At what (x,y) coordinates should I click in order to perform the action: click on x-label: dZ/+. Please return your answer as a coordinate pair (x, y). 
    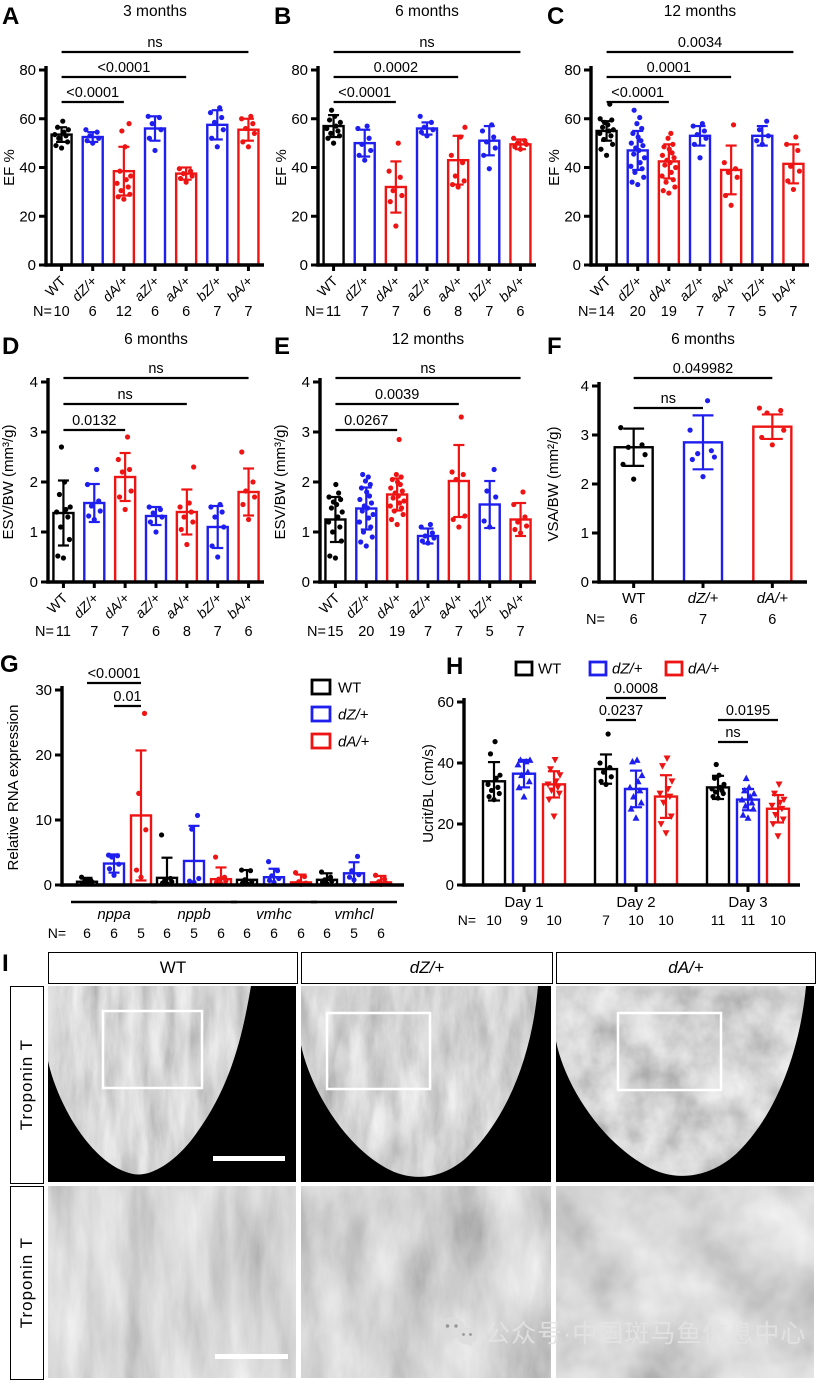
    Looking at the image, I should click on (83, 288).